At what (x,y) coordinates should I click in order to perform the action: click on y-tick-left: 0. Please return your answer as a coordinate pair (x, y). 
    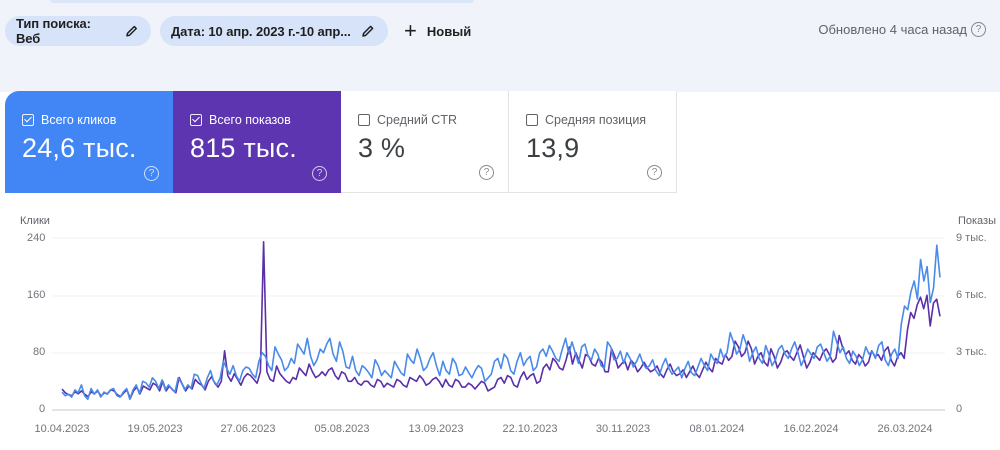
    Looking at the image, I should click on (42, 409).